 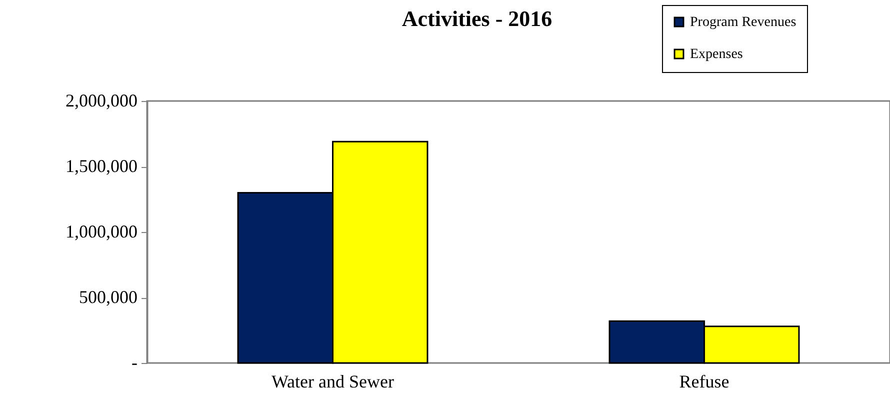 I want to click on y-tick-label: 1,000,000, so click(x=102, y=232).